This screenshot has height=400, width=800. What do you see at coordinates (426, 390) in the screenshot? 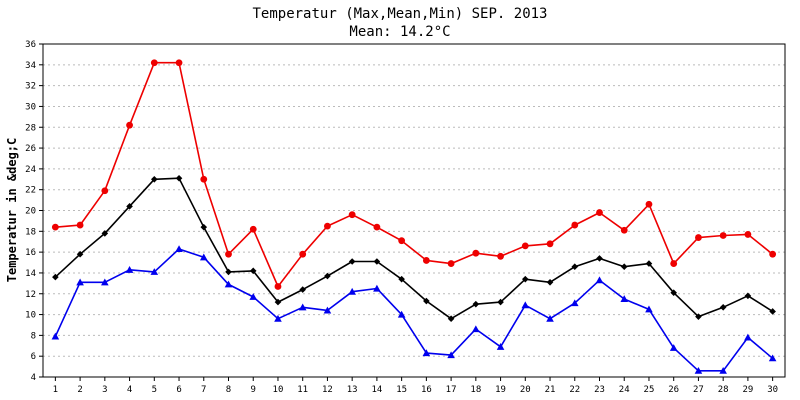
I see `x-tick-label: 16` at bounding box center [426, 390].